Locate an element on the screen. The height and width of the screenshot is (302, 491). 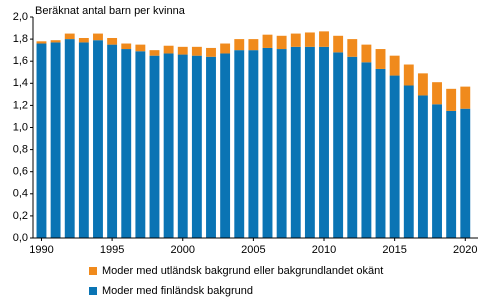
y-tick-label: 0,4 is located at coordinates (20, 194).